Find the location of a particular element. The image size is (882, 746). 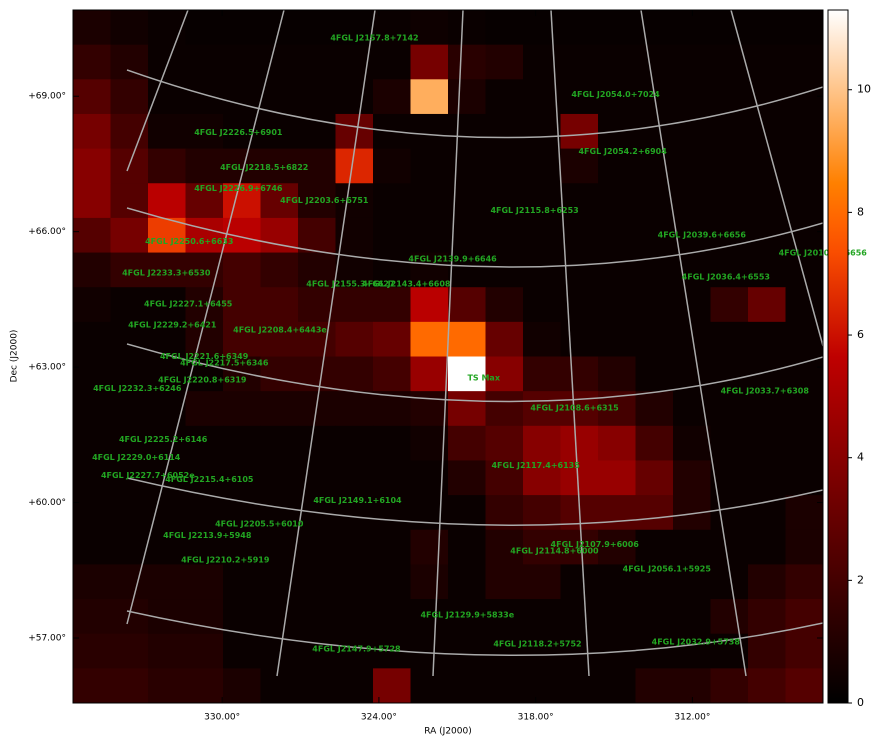

colorbar-tick-label: 2 is located at coordinates (860, 579).